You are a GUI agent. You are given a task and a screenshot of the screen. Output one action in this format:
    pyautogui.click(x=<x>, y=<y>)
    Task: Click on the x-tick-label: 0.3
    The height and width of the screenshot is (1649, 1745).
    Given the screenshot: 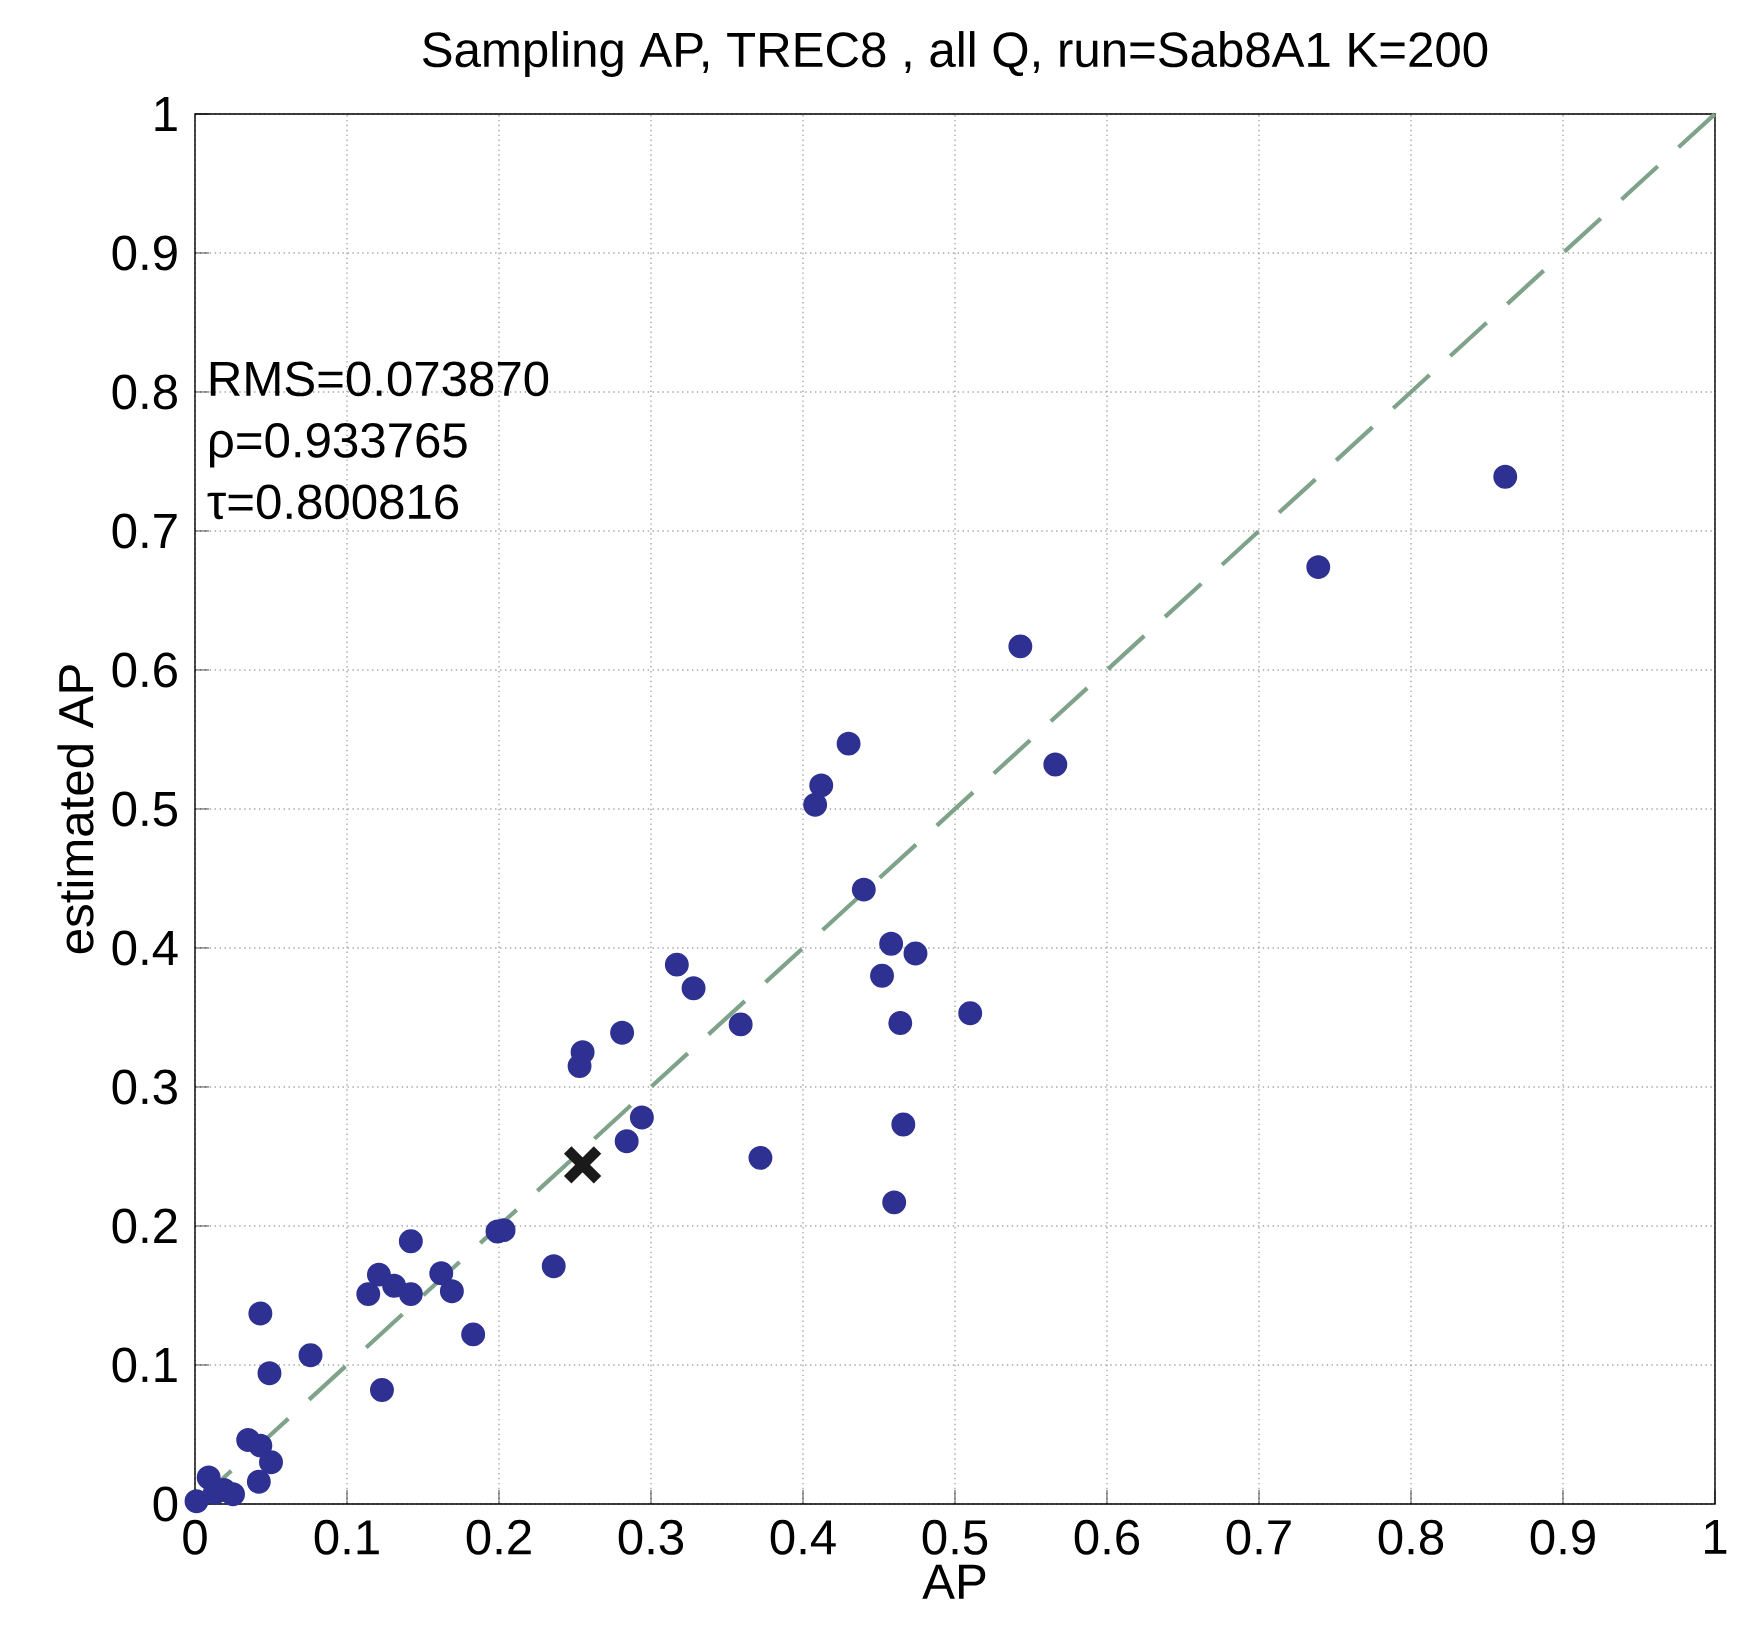 What is the action you would take?
    pyautogui.click(x=651, y=1537)
    